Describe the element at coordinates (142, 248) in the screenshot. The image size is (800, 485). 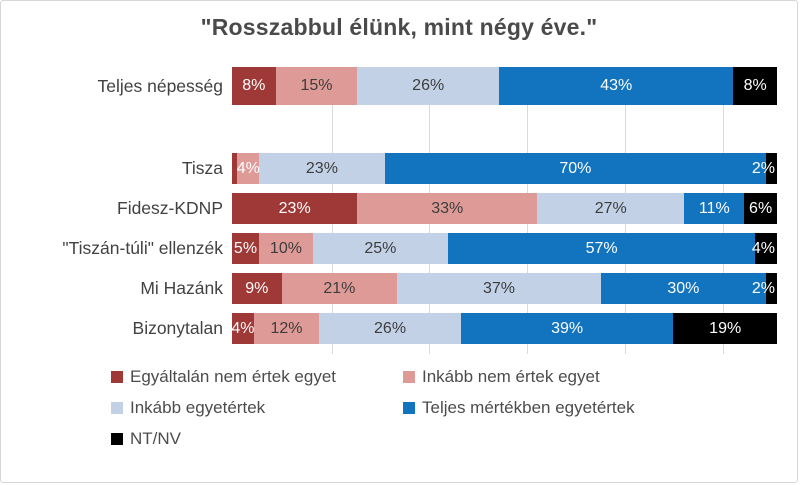
I see `category-label: "Tiszán-túli" ellenzék` at that location.